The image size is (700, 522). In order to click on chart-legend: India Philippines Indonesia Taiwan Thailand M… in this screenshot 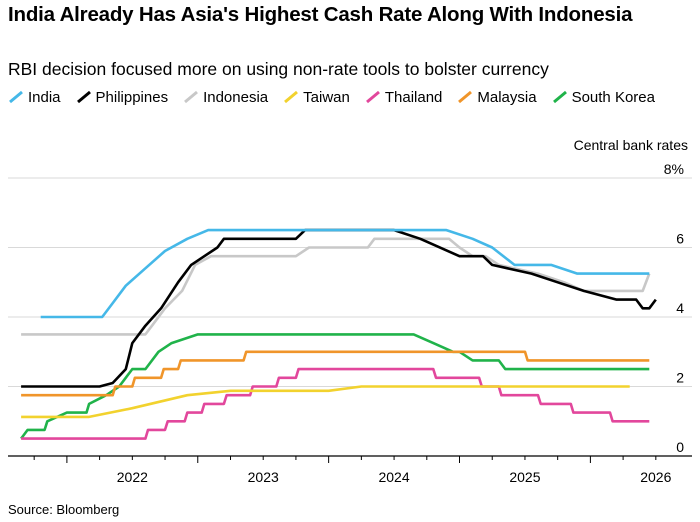, I will do `click(348, 98)`.